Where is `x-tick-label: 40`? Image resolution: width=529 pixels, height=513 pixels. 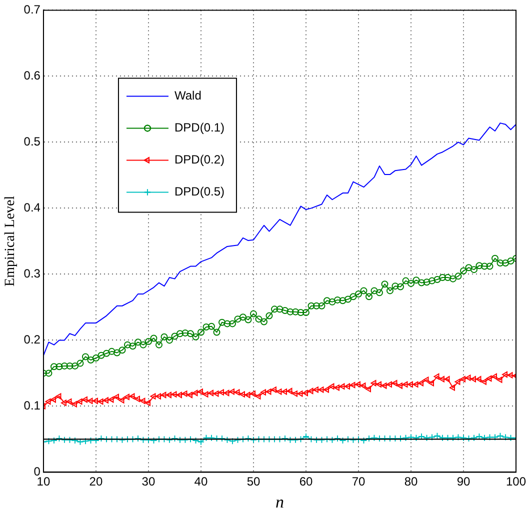
x-tick-label: 40 is located at coordinates (201, 481).